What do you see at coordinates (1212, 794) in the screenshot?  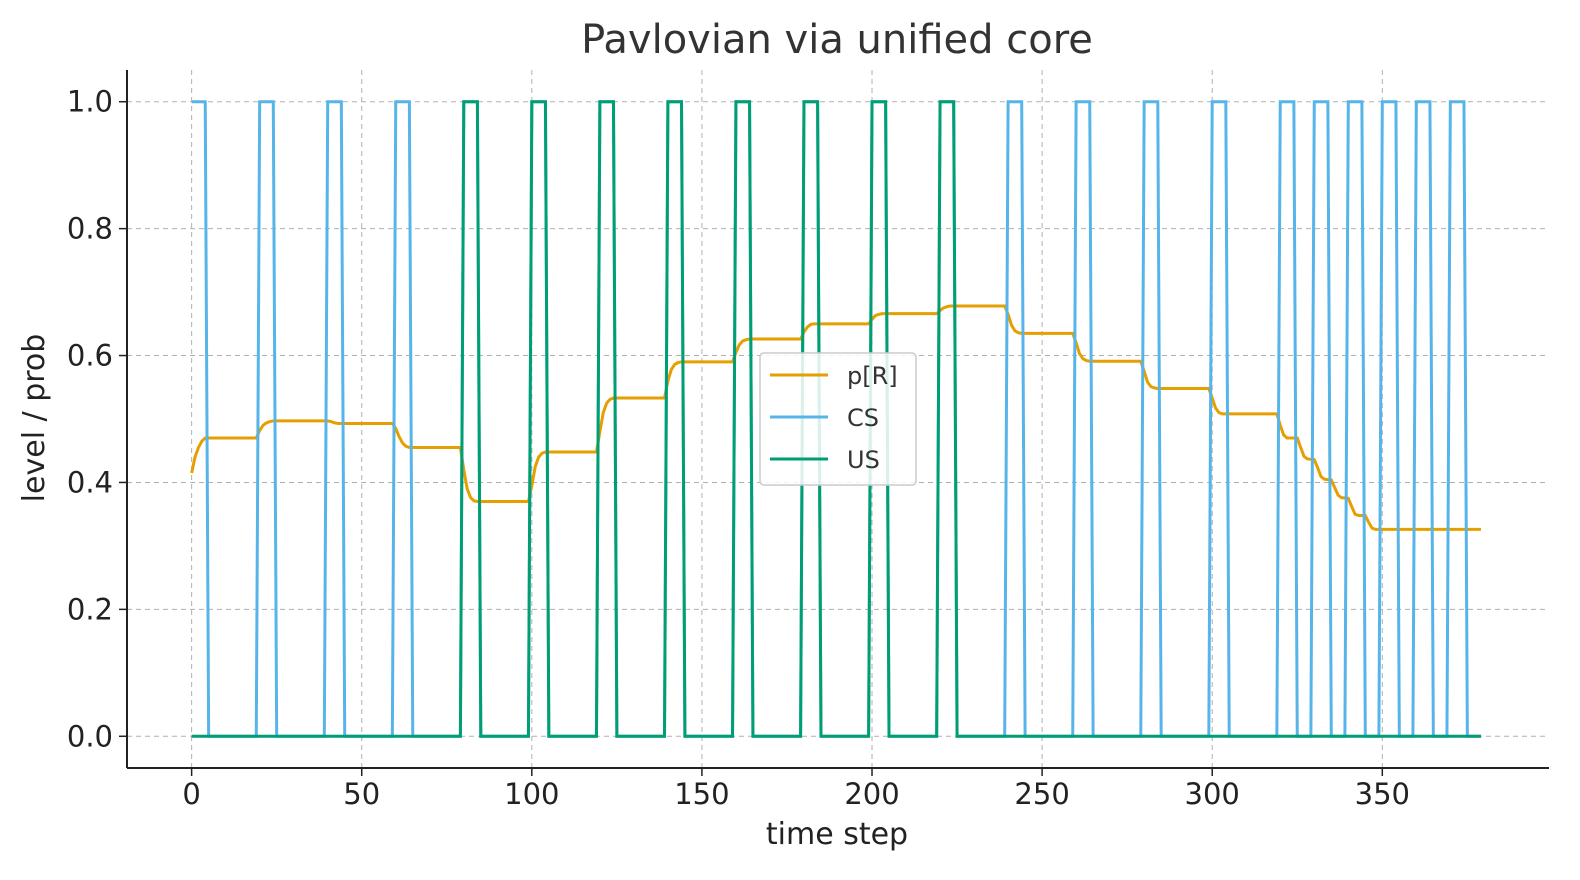 I see `x-tick-label: 300` at bounding box center [1212, 794].